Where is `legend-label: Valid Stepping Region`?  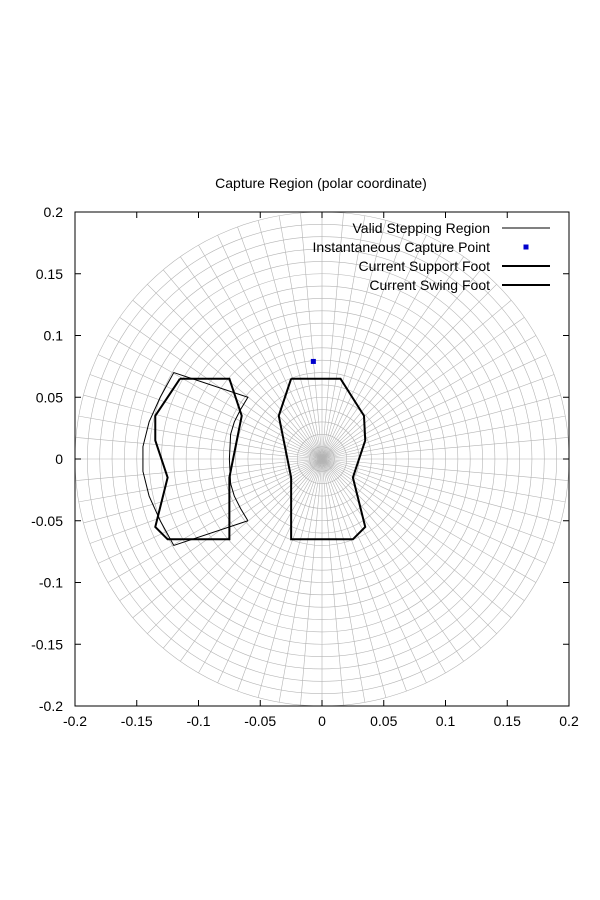 legend-label: Valid Stepping Region is located at coordinates (421, 228).